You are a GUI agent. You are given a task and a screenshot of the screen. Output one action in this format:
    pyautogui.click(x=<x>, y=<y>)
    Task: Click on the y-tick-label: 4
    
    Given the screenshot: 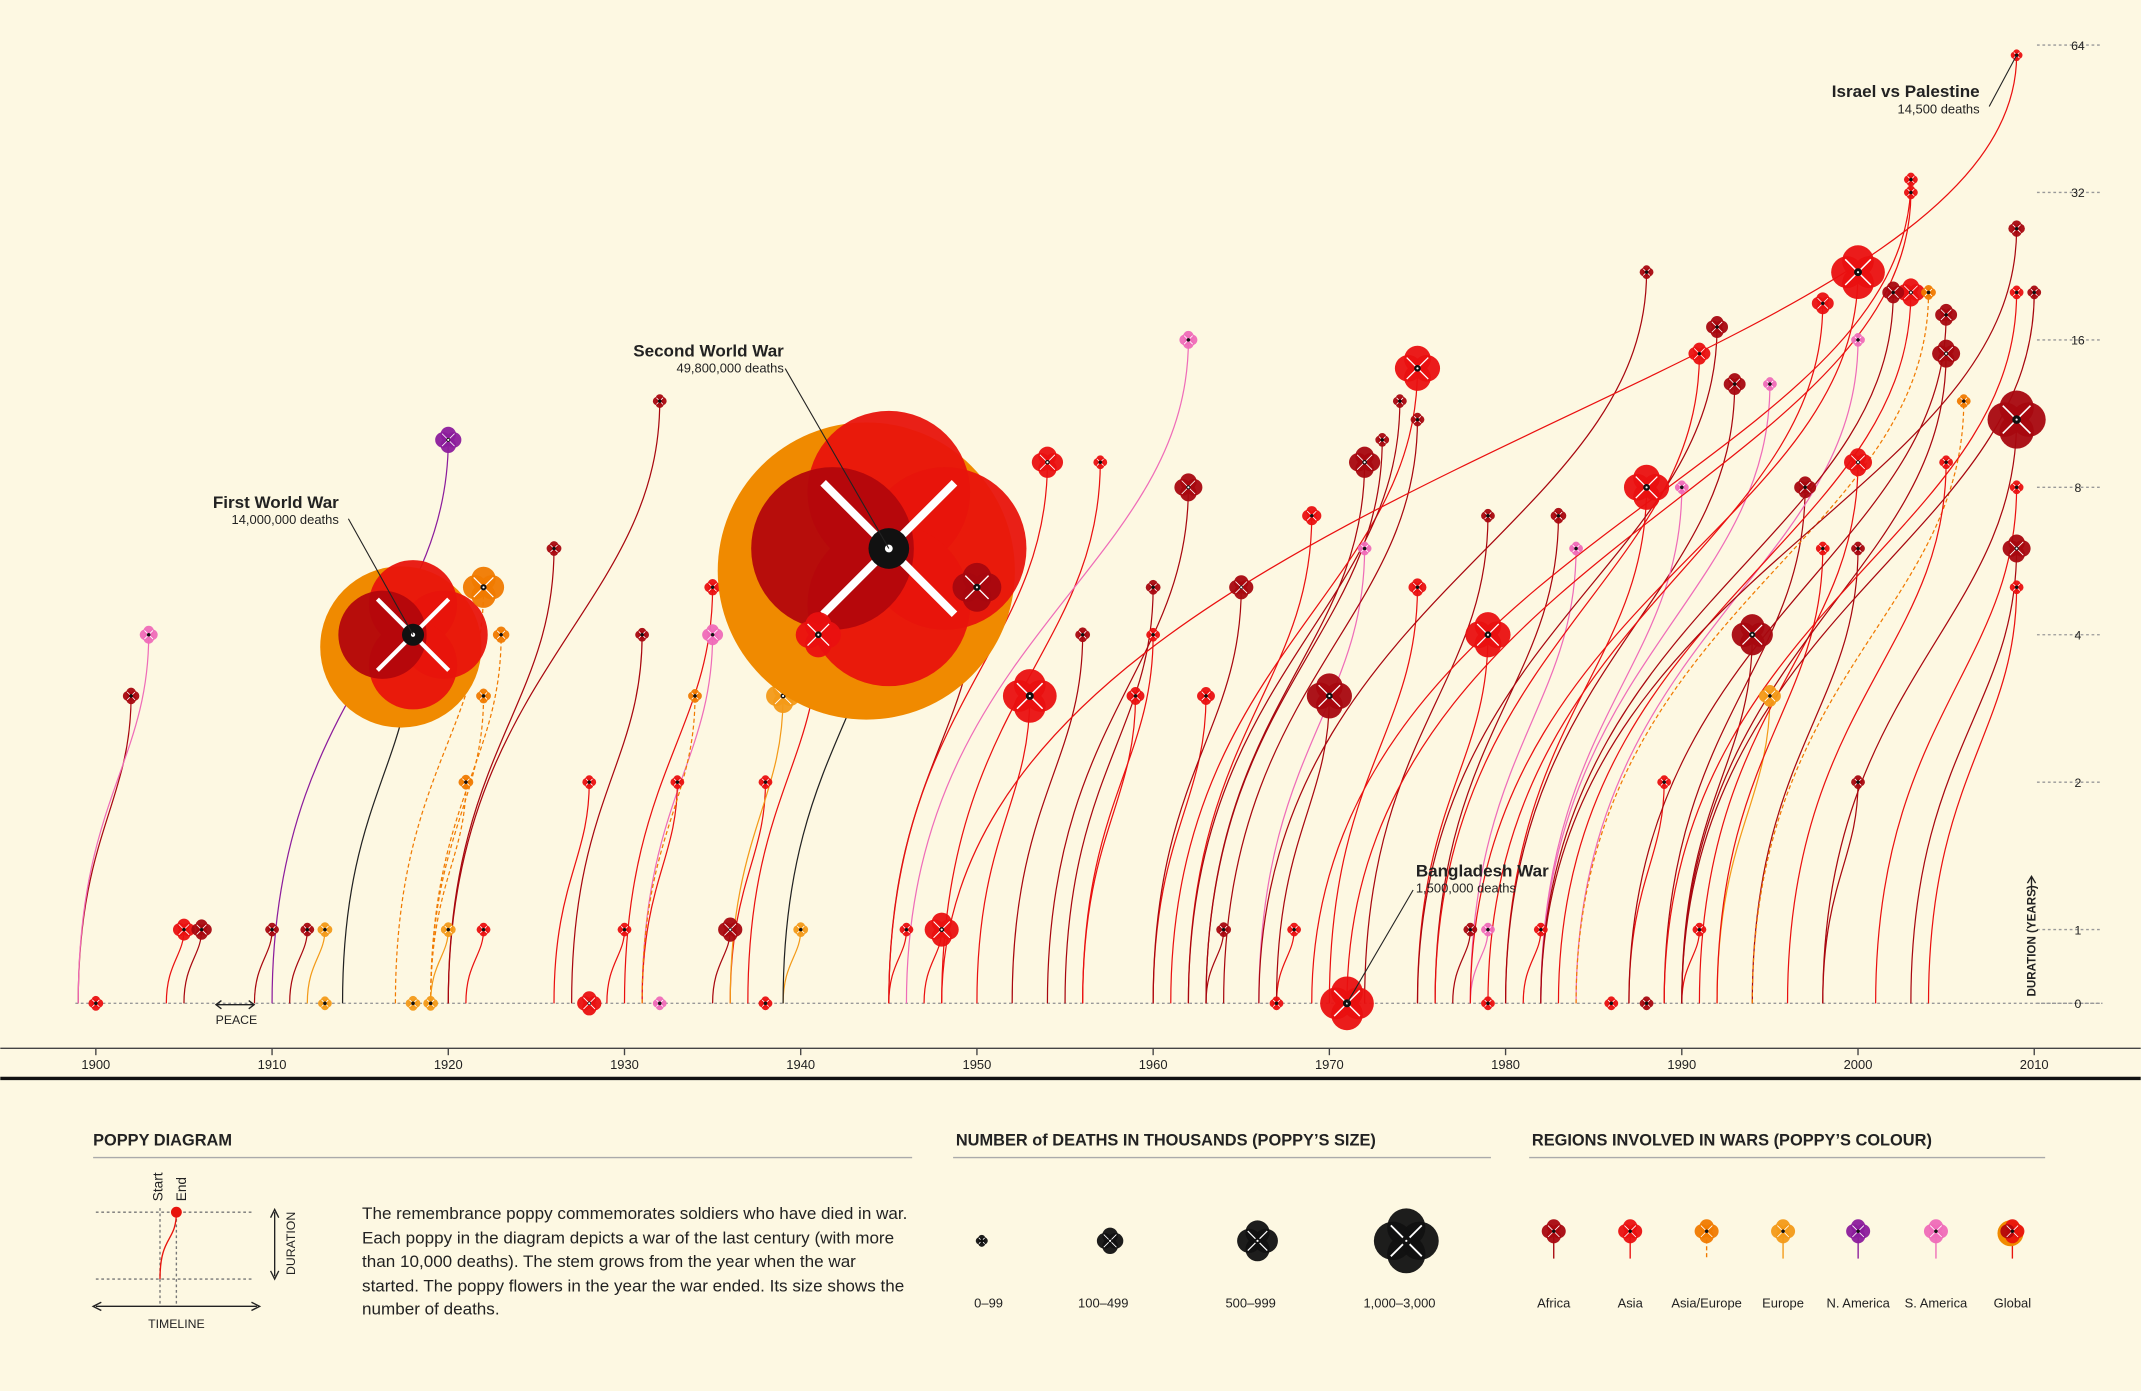 What is the action you would take?
    pyautogui.click(x=2078, y=636)
    